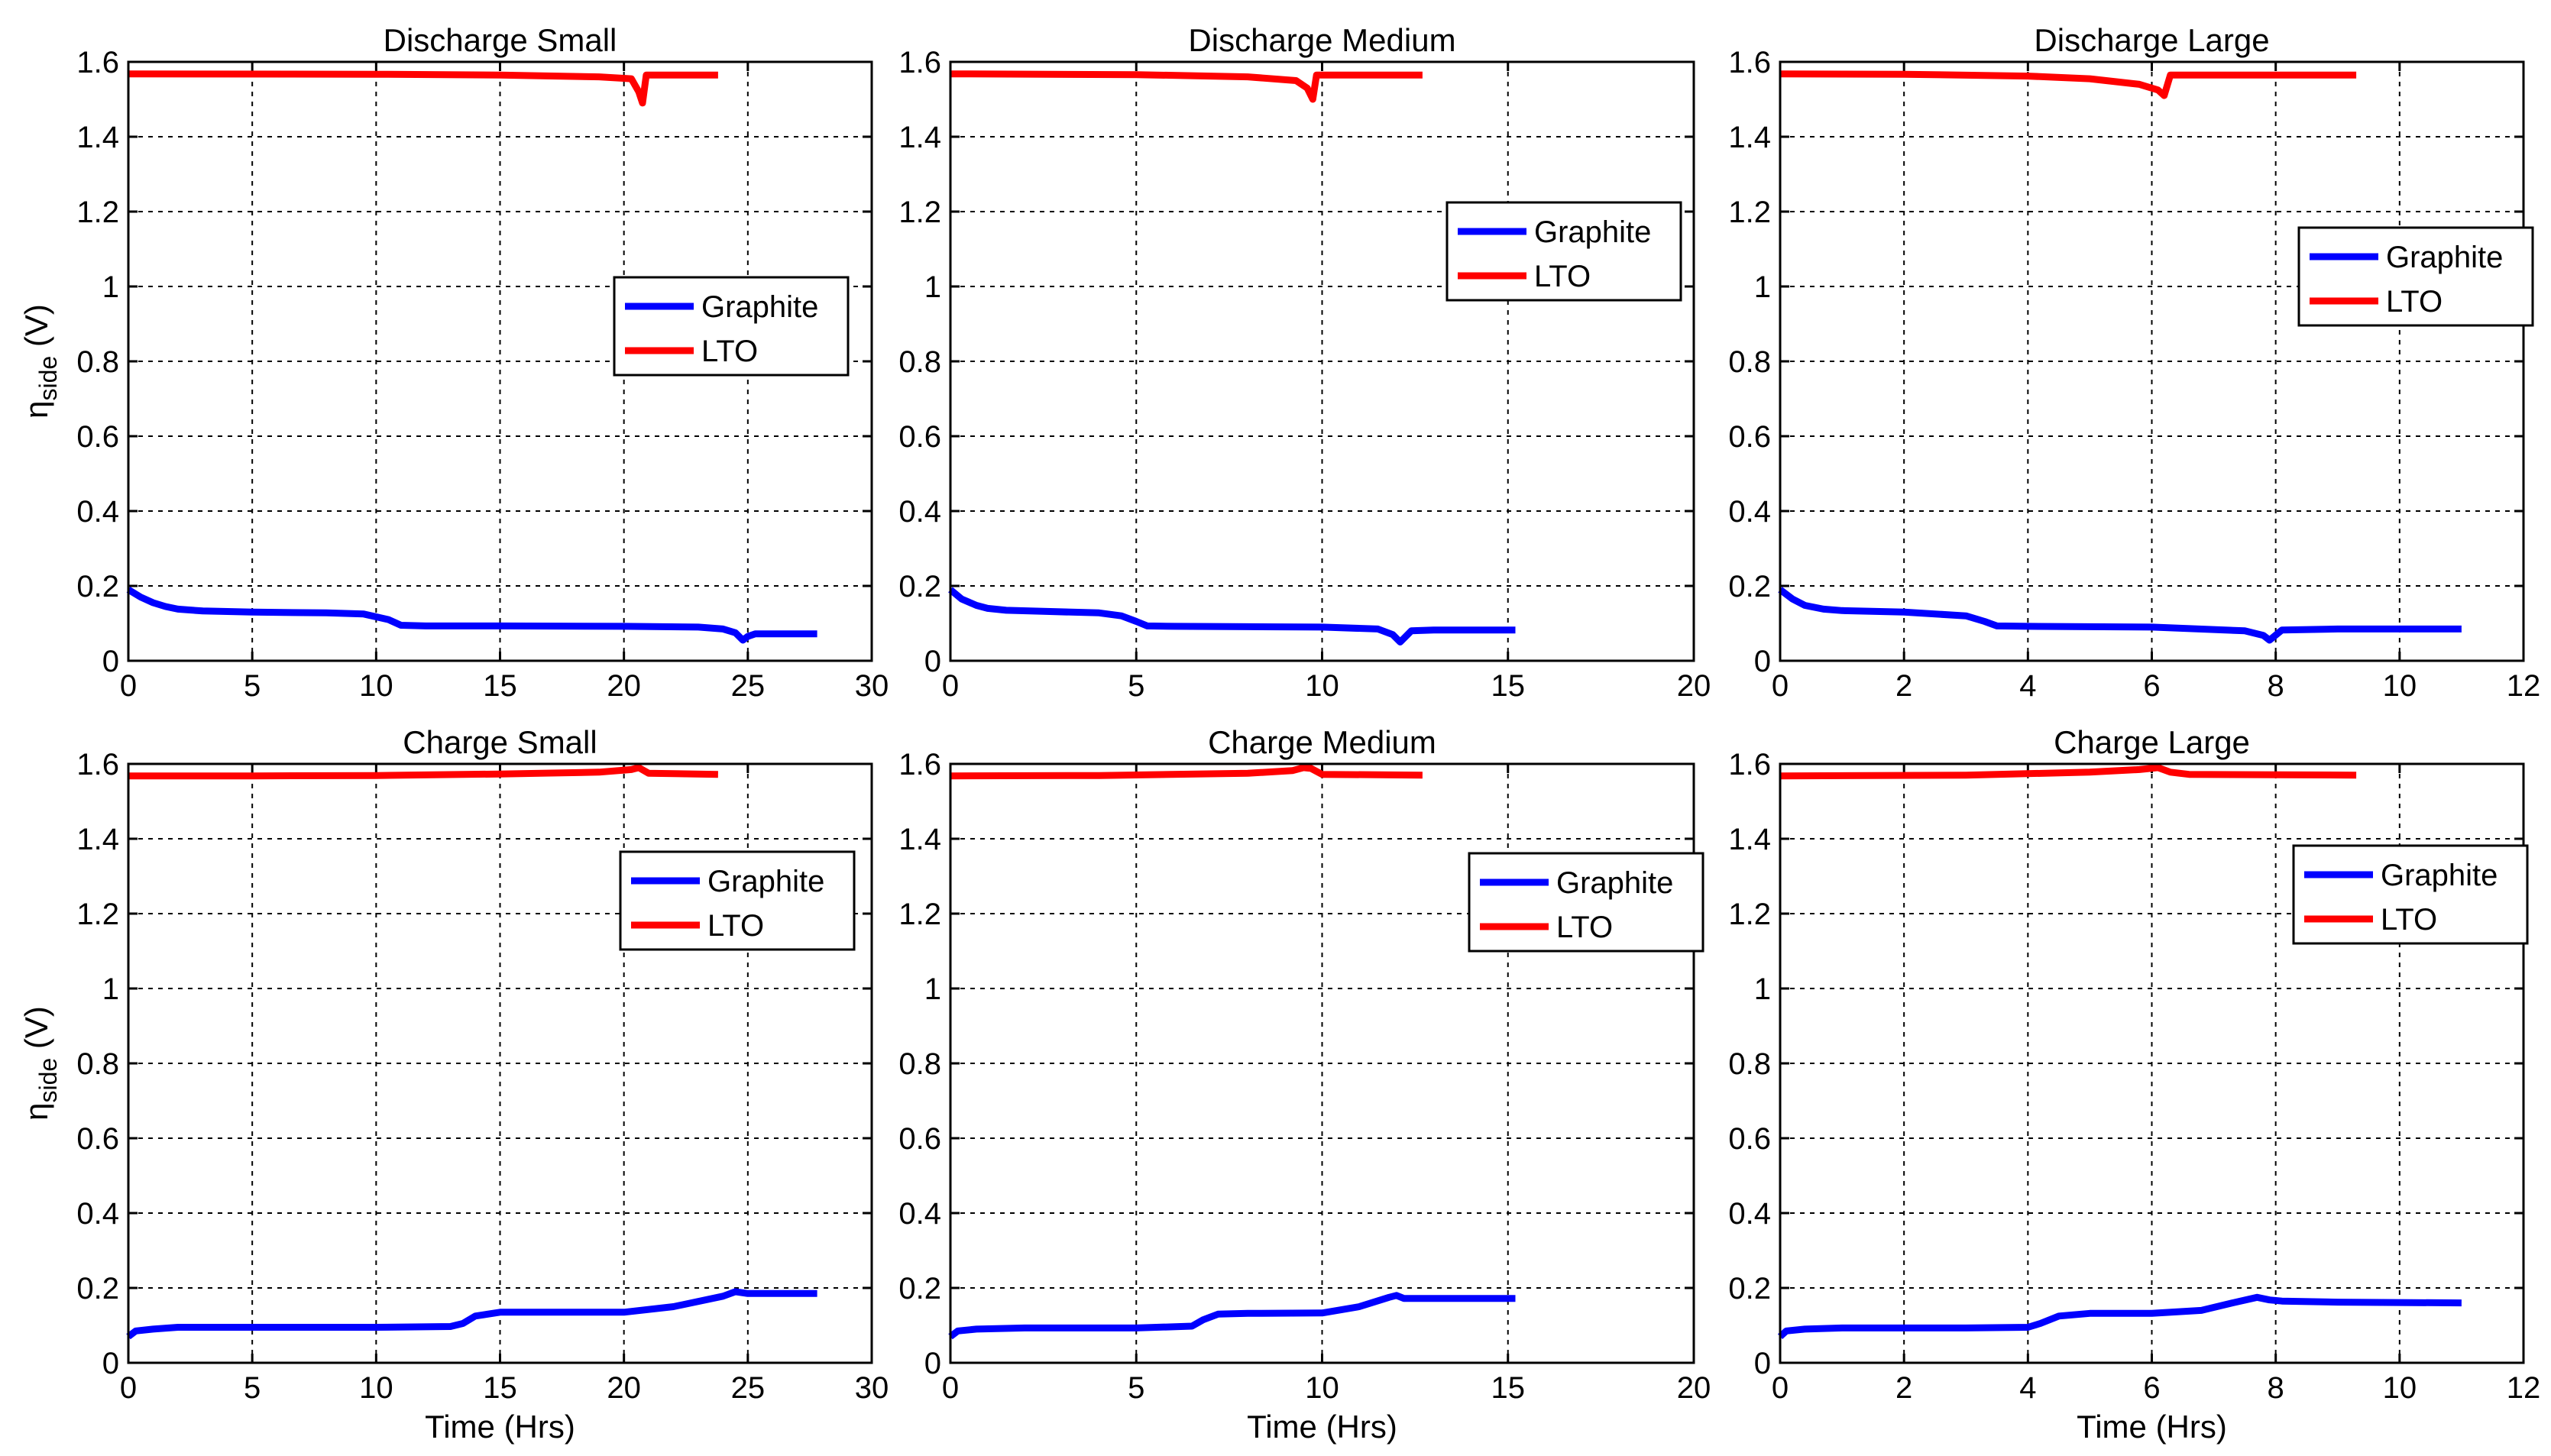  Describe the element at coordinates (1322, 742) in the screenshot. I see `chart-title: Charge Medium` at that location.